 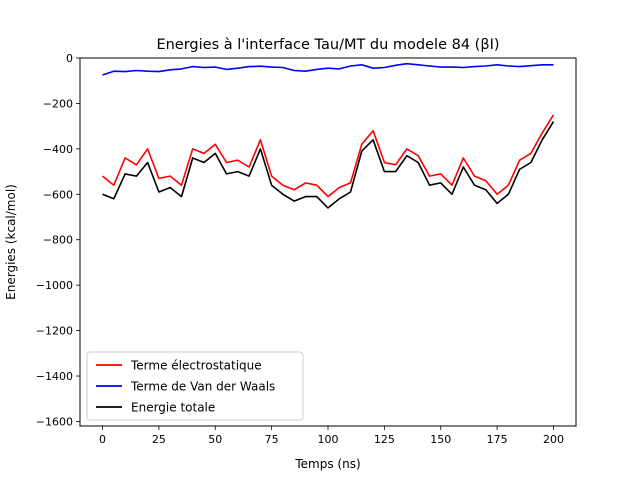 I want to click on x-tick-label: 200, so click(x=553, y=439).